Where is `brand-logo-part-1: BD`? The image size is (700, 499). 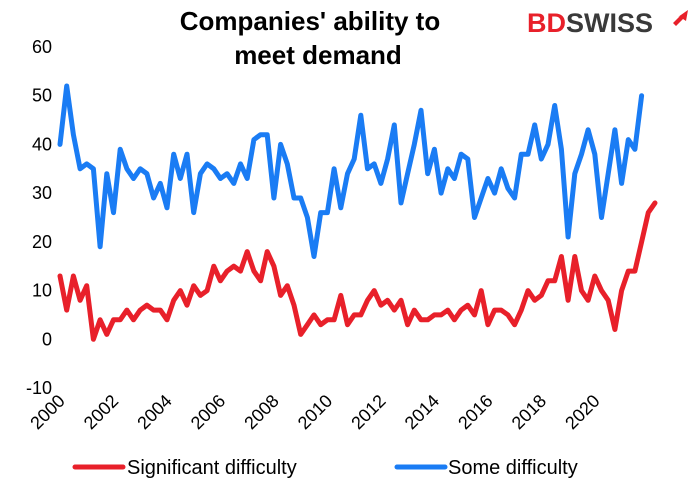 brand-logo-part-1: BD is located at coordinates (546, 23).